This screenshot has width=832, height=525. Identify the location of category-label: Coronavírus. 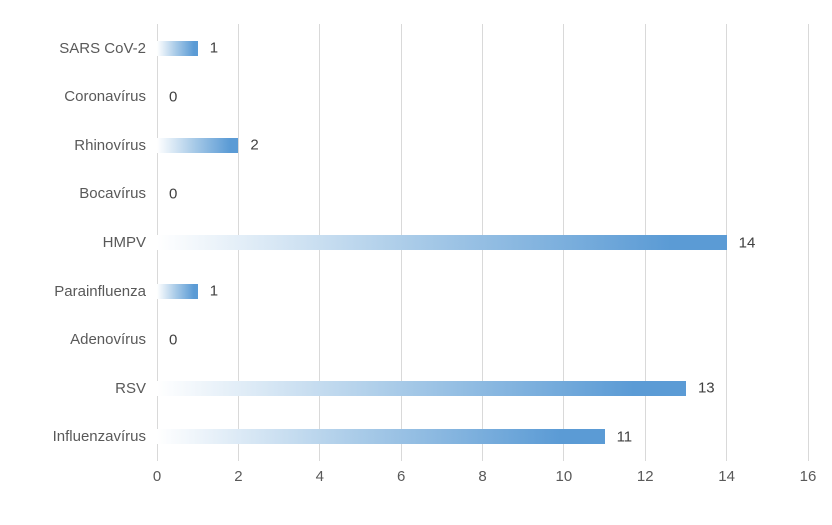
(105, 97).